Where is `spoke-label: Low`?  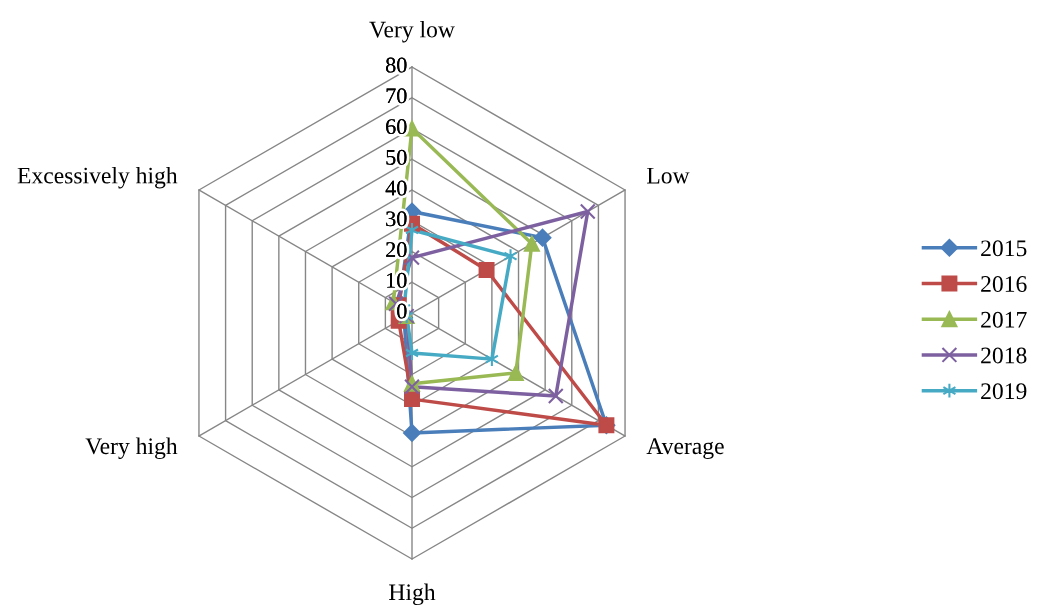 spoke-label: Low is located at coordinates (668, 175).